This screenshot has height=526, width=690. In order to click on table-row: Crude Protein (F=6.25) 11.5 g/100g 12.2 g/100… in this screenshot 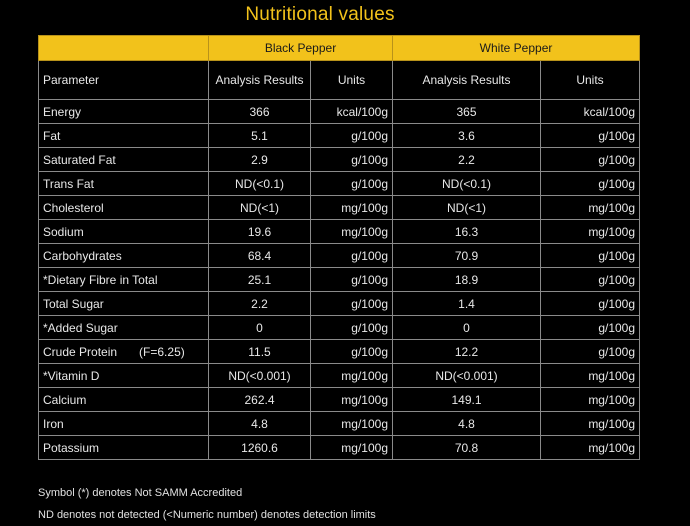, I will do `click(339, 351)`.